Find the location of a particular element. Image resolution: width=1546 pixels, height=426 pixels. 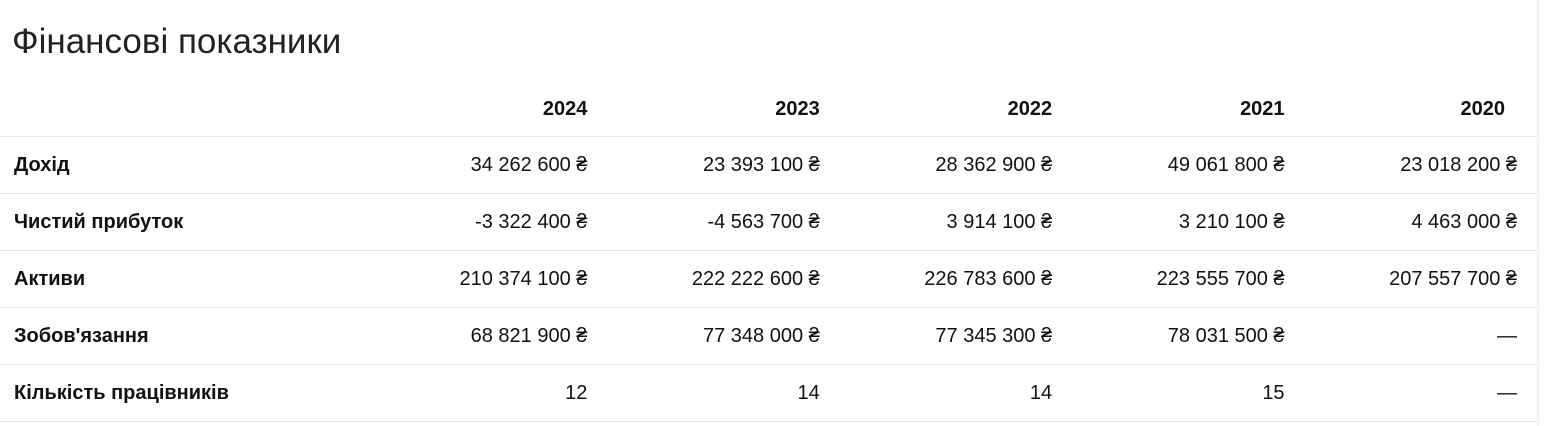

title: Фінансові показники is located at coordinates (177, 41).